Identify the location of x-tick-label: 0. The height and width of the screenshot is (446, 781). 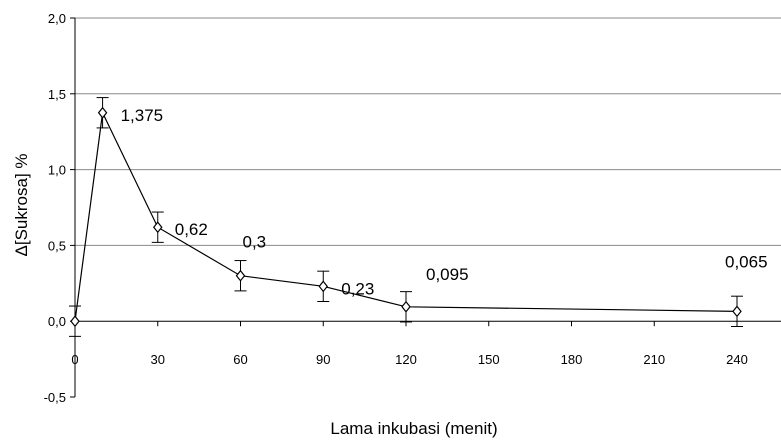
(74, 359).